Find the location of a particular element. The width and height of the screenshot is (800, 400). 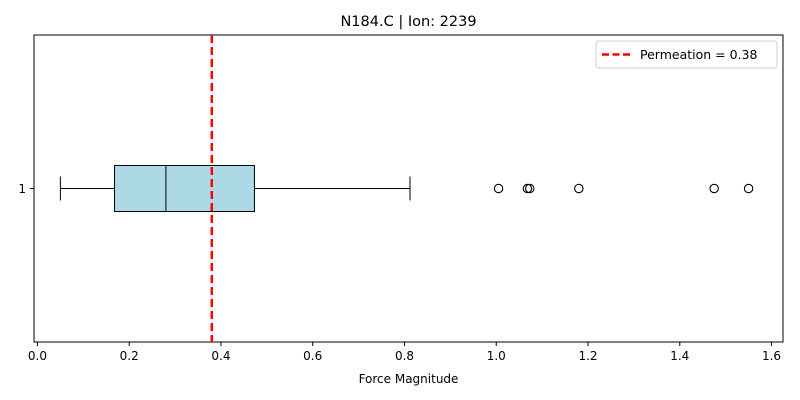

x-tick-label: 1.2 is located at coordinates (587, 356).